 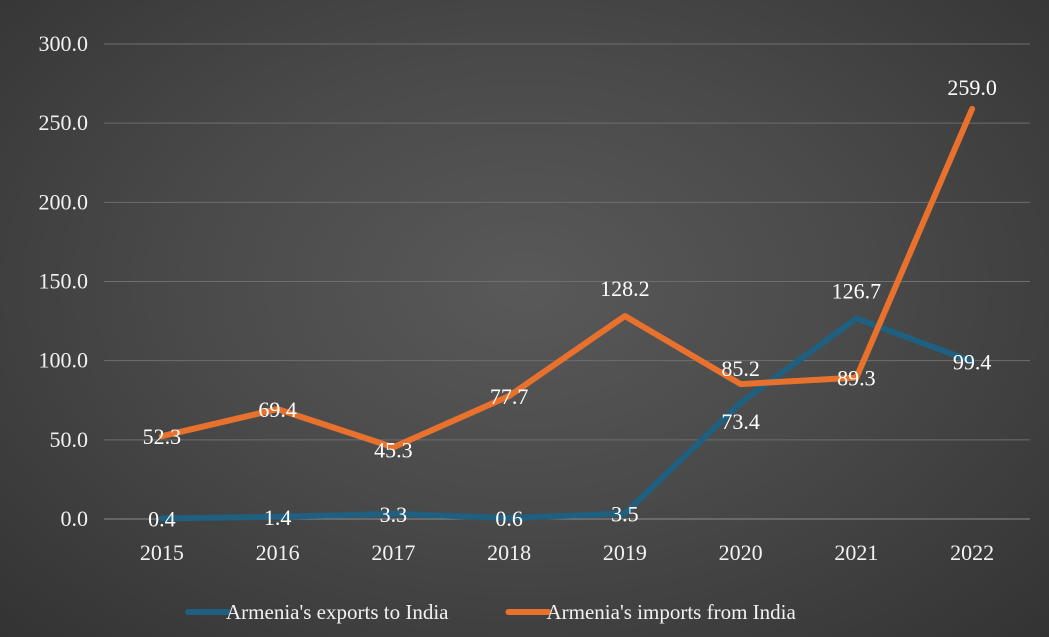 I want to click on data-label: 259.0, so click(x=972, y=87).